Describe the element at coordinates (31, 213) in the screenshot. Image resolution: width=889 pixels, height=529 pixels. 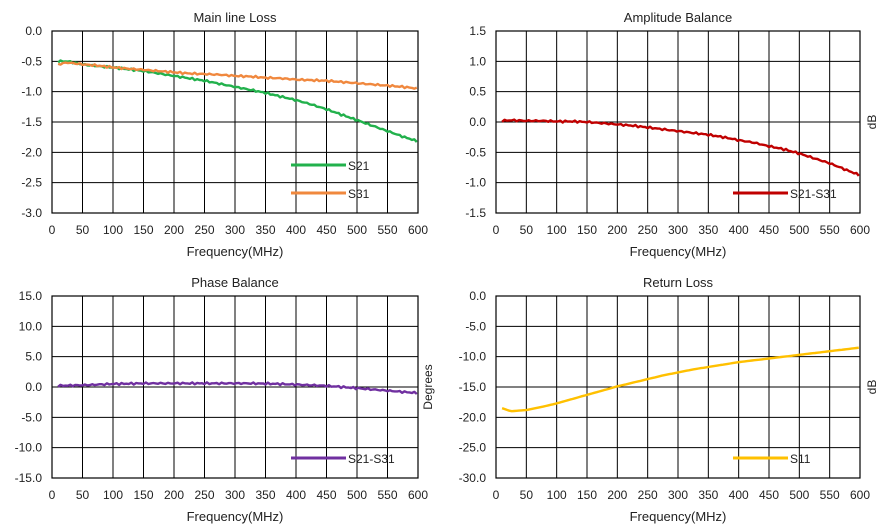
I see `y-tick-label: -3.0` at that location.